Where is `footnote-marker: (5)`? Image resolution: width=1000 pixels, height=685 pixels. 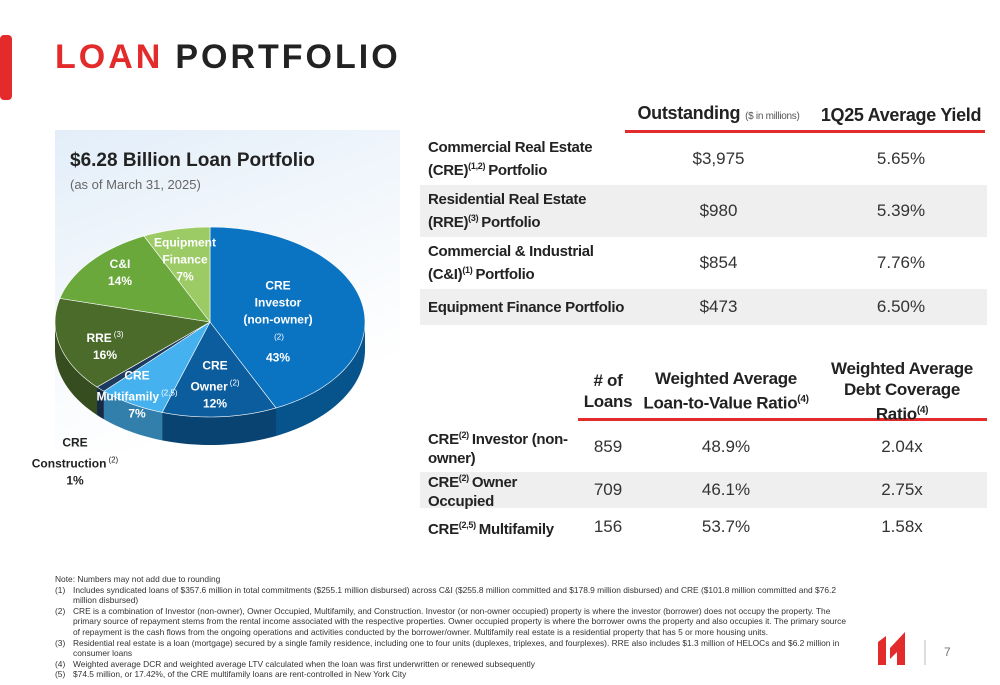 footnote-marker: (5) is located at coordinates (60, 674).